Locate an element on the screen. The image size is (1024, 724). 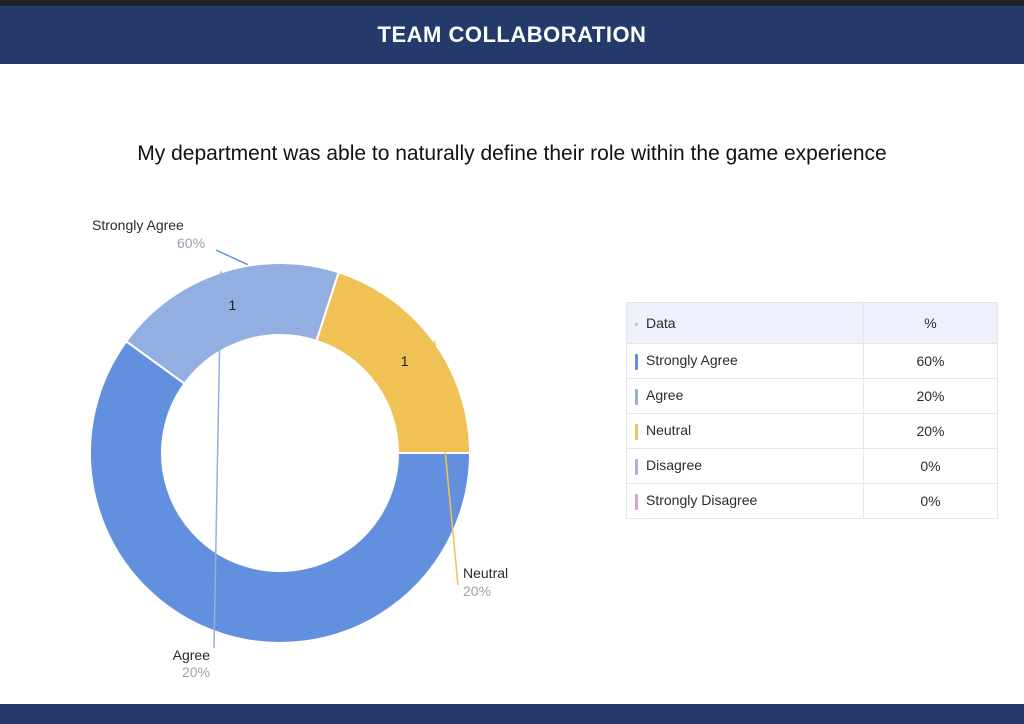
page-footer is located at coordinates (512, 714).